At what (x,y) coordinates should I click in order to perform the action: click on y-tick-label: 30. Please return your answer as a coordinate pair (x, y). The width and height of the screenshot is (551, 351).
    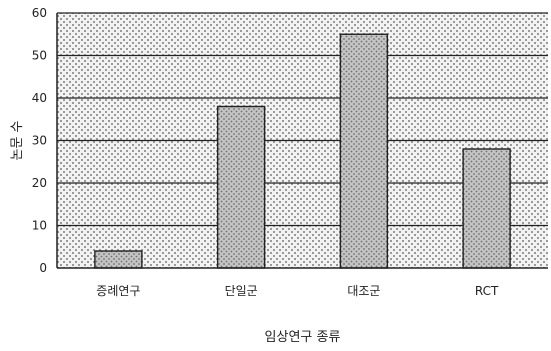
    Looking at the image, I should click on (39, 141).